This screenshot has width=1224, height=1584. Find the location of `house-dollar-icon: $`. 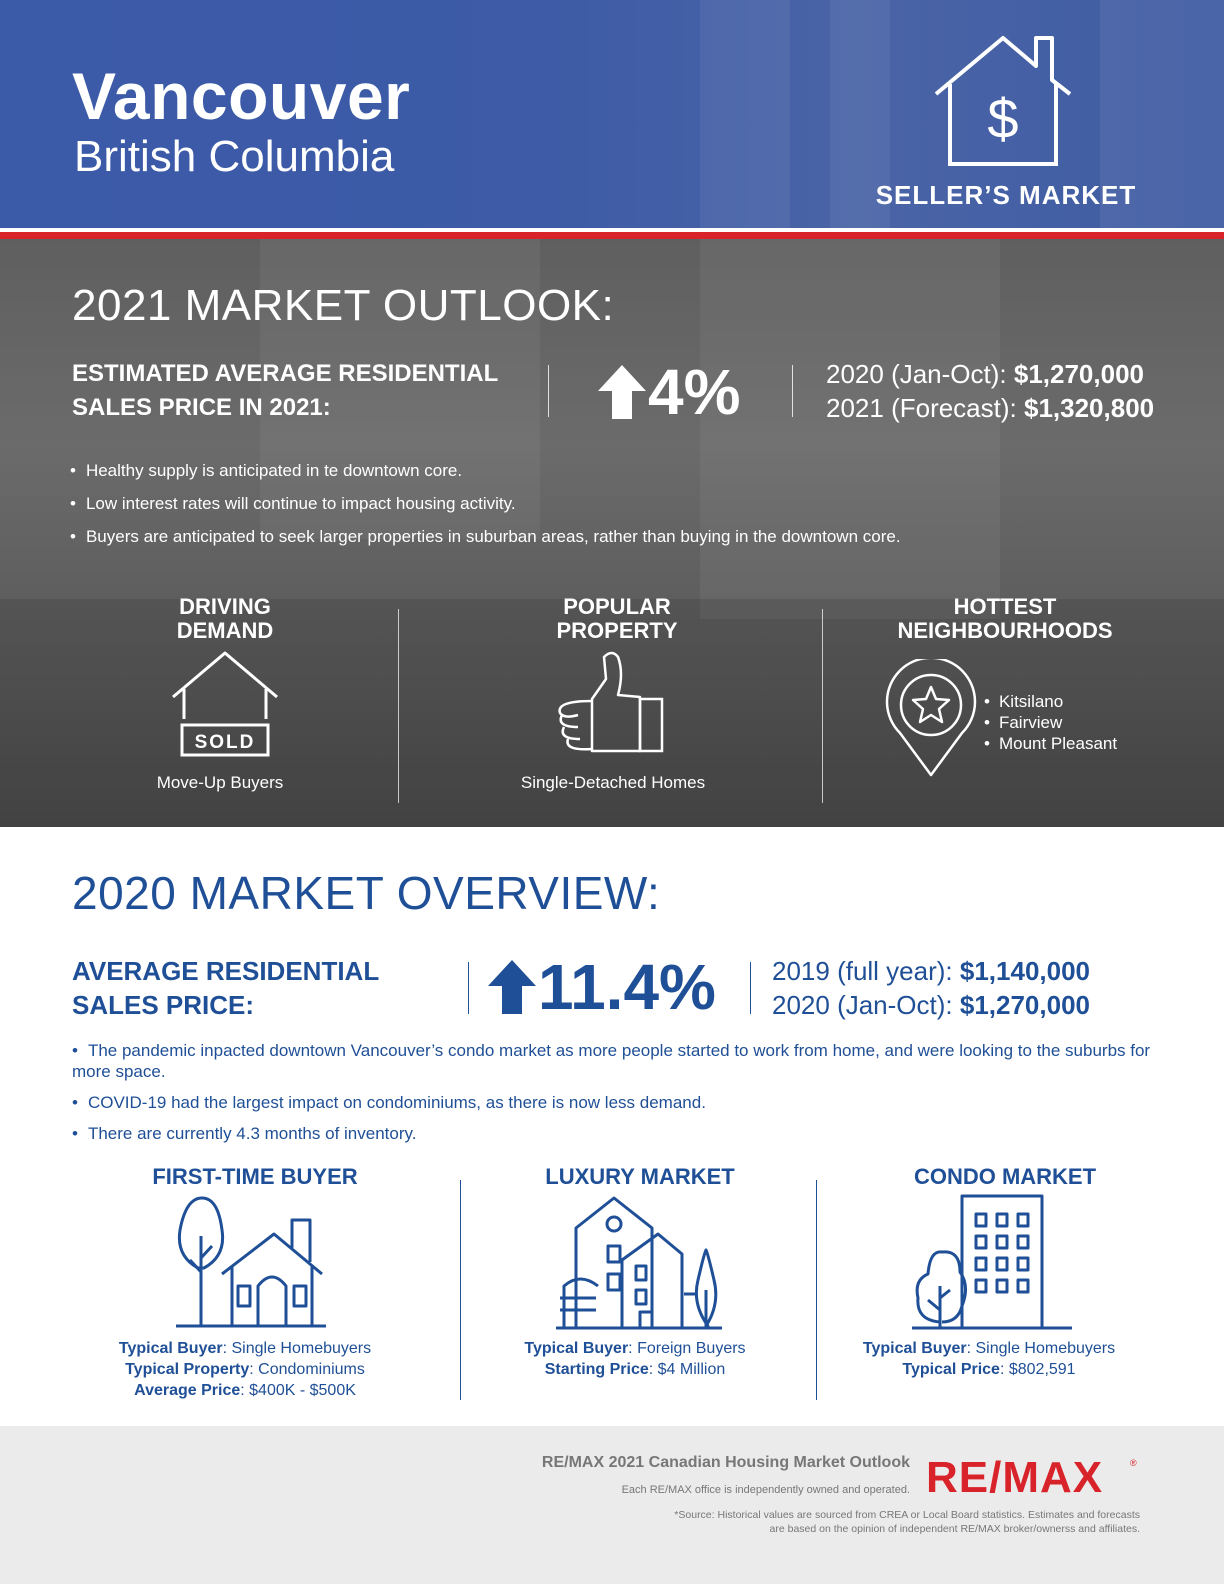

house-dollar-icon: $ is located at coordinates (1003, 101).